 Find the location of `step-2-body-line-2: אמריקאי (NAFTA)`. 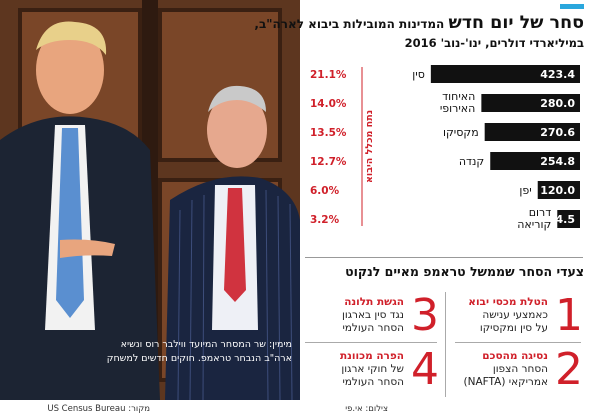

step-2-body-line-2: אמריקאי (NAFTA) is located at coordinates (505, 382).